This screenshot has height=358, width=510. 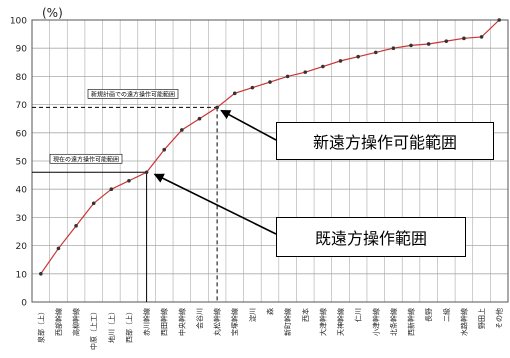 I want to click on y-tick-label: 90, so click(x=22, y=50).